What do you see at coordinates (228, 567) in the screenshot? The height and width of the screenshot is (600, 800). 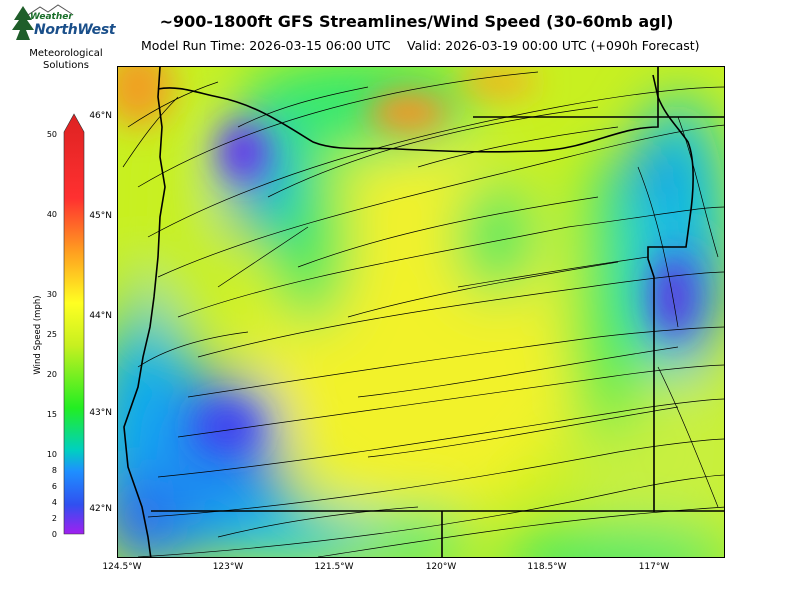 I see `lon-label-123: 123°W` at bounding box center [228, 567].